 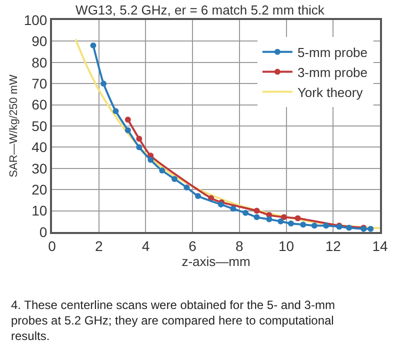 What do you see at coordinates (240, 246) in the screenshot?
I see `x-tick-label: 8` at bounding box center [240, 246].